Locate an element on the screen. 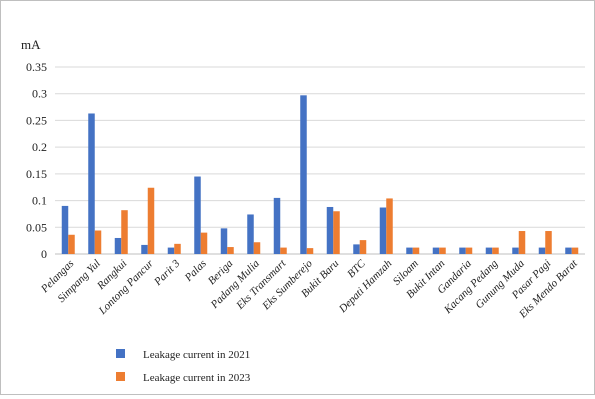 The height and width of the screenshot is (399, 595). legend-swatch-2021 is located at coordinates (120, 353).